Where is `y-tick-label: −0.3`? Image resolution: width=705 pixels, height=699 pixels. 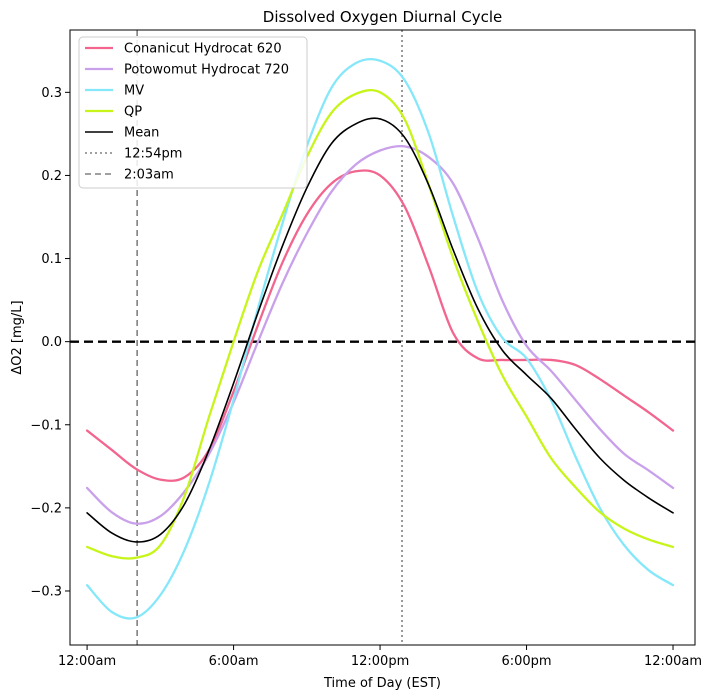 y-tick-label: −0.3 is located at coordinates (46, 591).